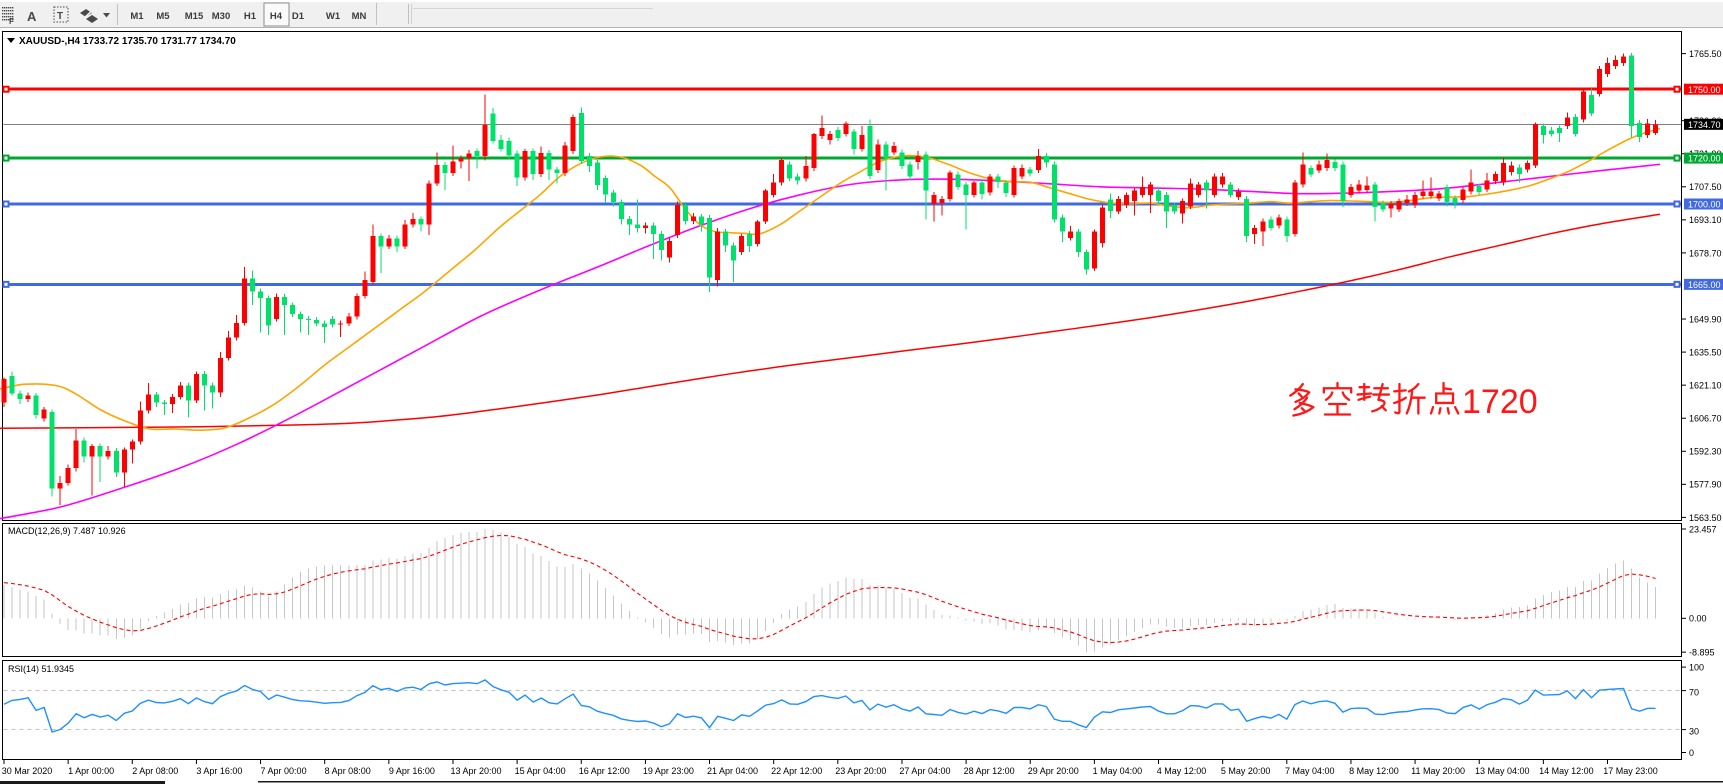 This screenshot has width=1723, height=784. Describe the element at coordinates (1182, 771) in the screenshot. I see `svg-text: 4 May 12:00` at that location.